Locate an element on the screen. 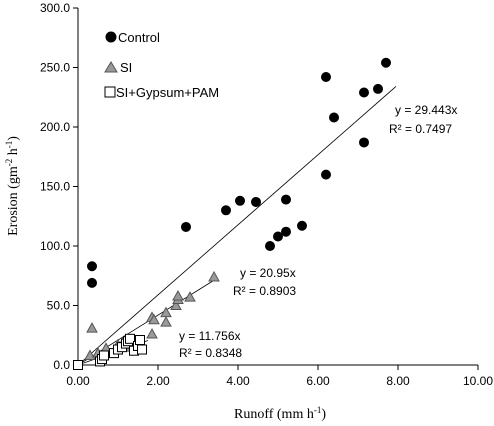 This screenshot has height=426, width=494. si-r2: R² = 0.8903 is located at coordinates (264, 291).